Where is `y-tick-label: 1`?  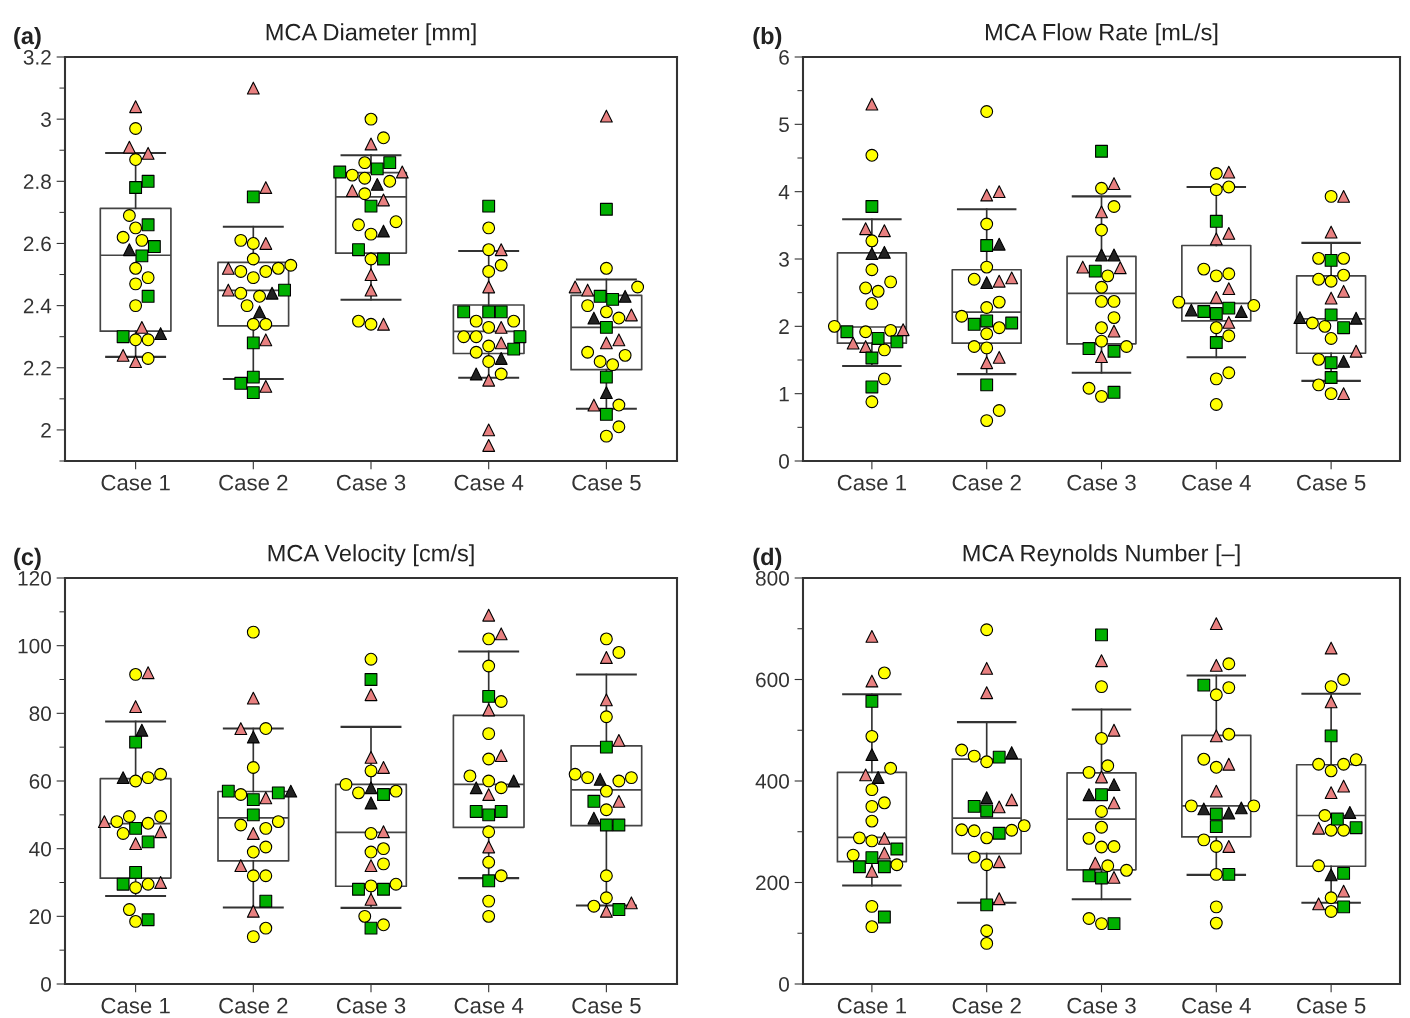 y-tick-label: 1 is located at coordinates (784, 394).